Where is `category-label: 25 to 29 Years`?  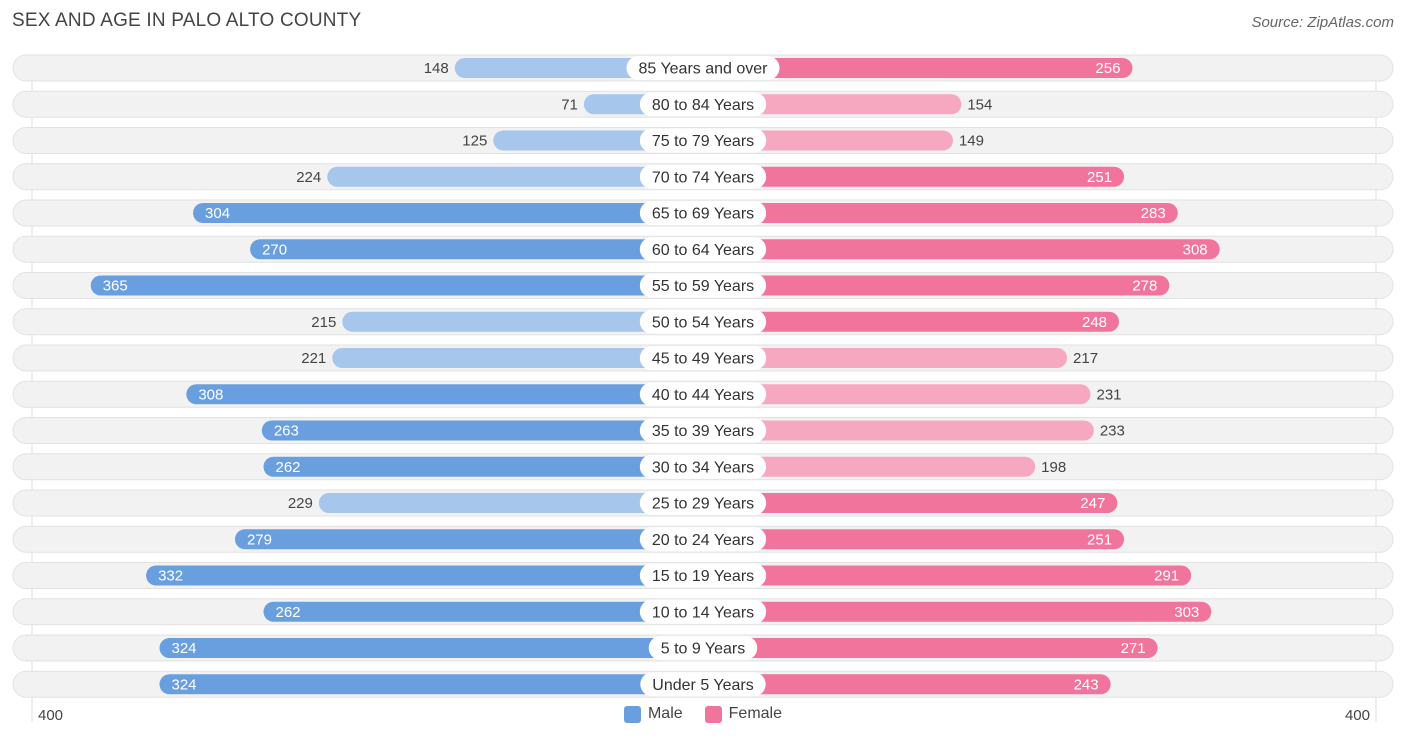 category-label: 25 to 29 Years is located at coordinates (703, 504).